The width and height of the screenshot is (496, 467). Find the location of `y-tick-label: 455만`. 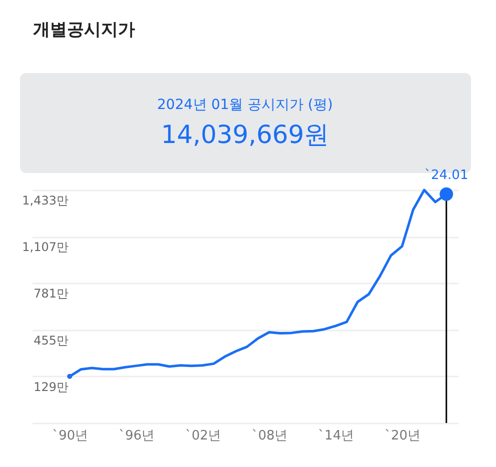

y-tick-label: 455만 is located at coordinates (51, 340).